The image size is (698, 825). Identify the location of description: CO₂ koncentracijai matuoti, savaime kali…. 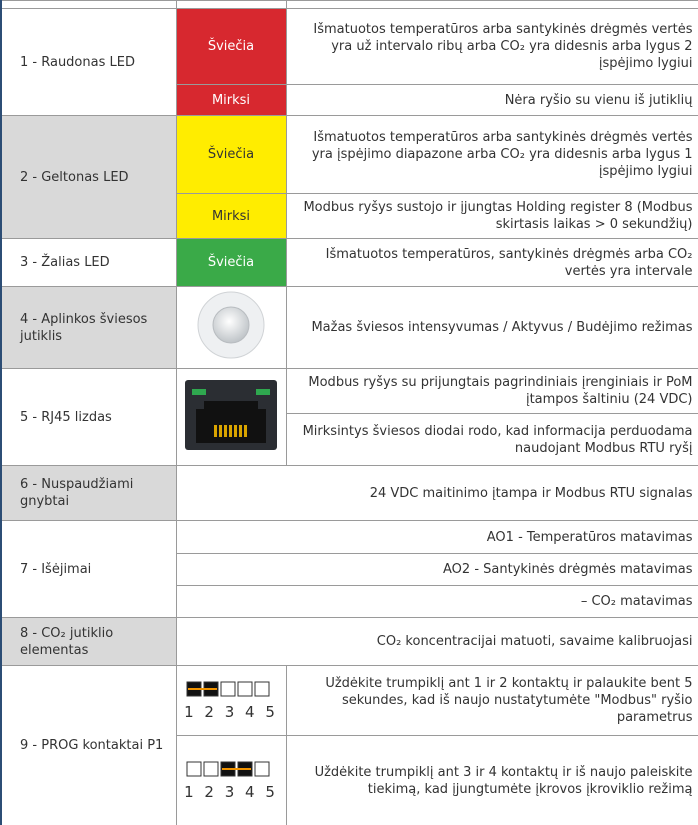
(436, 641).